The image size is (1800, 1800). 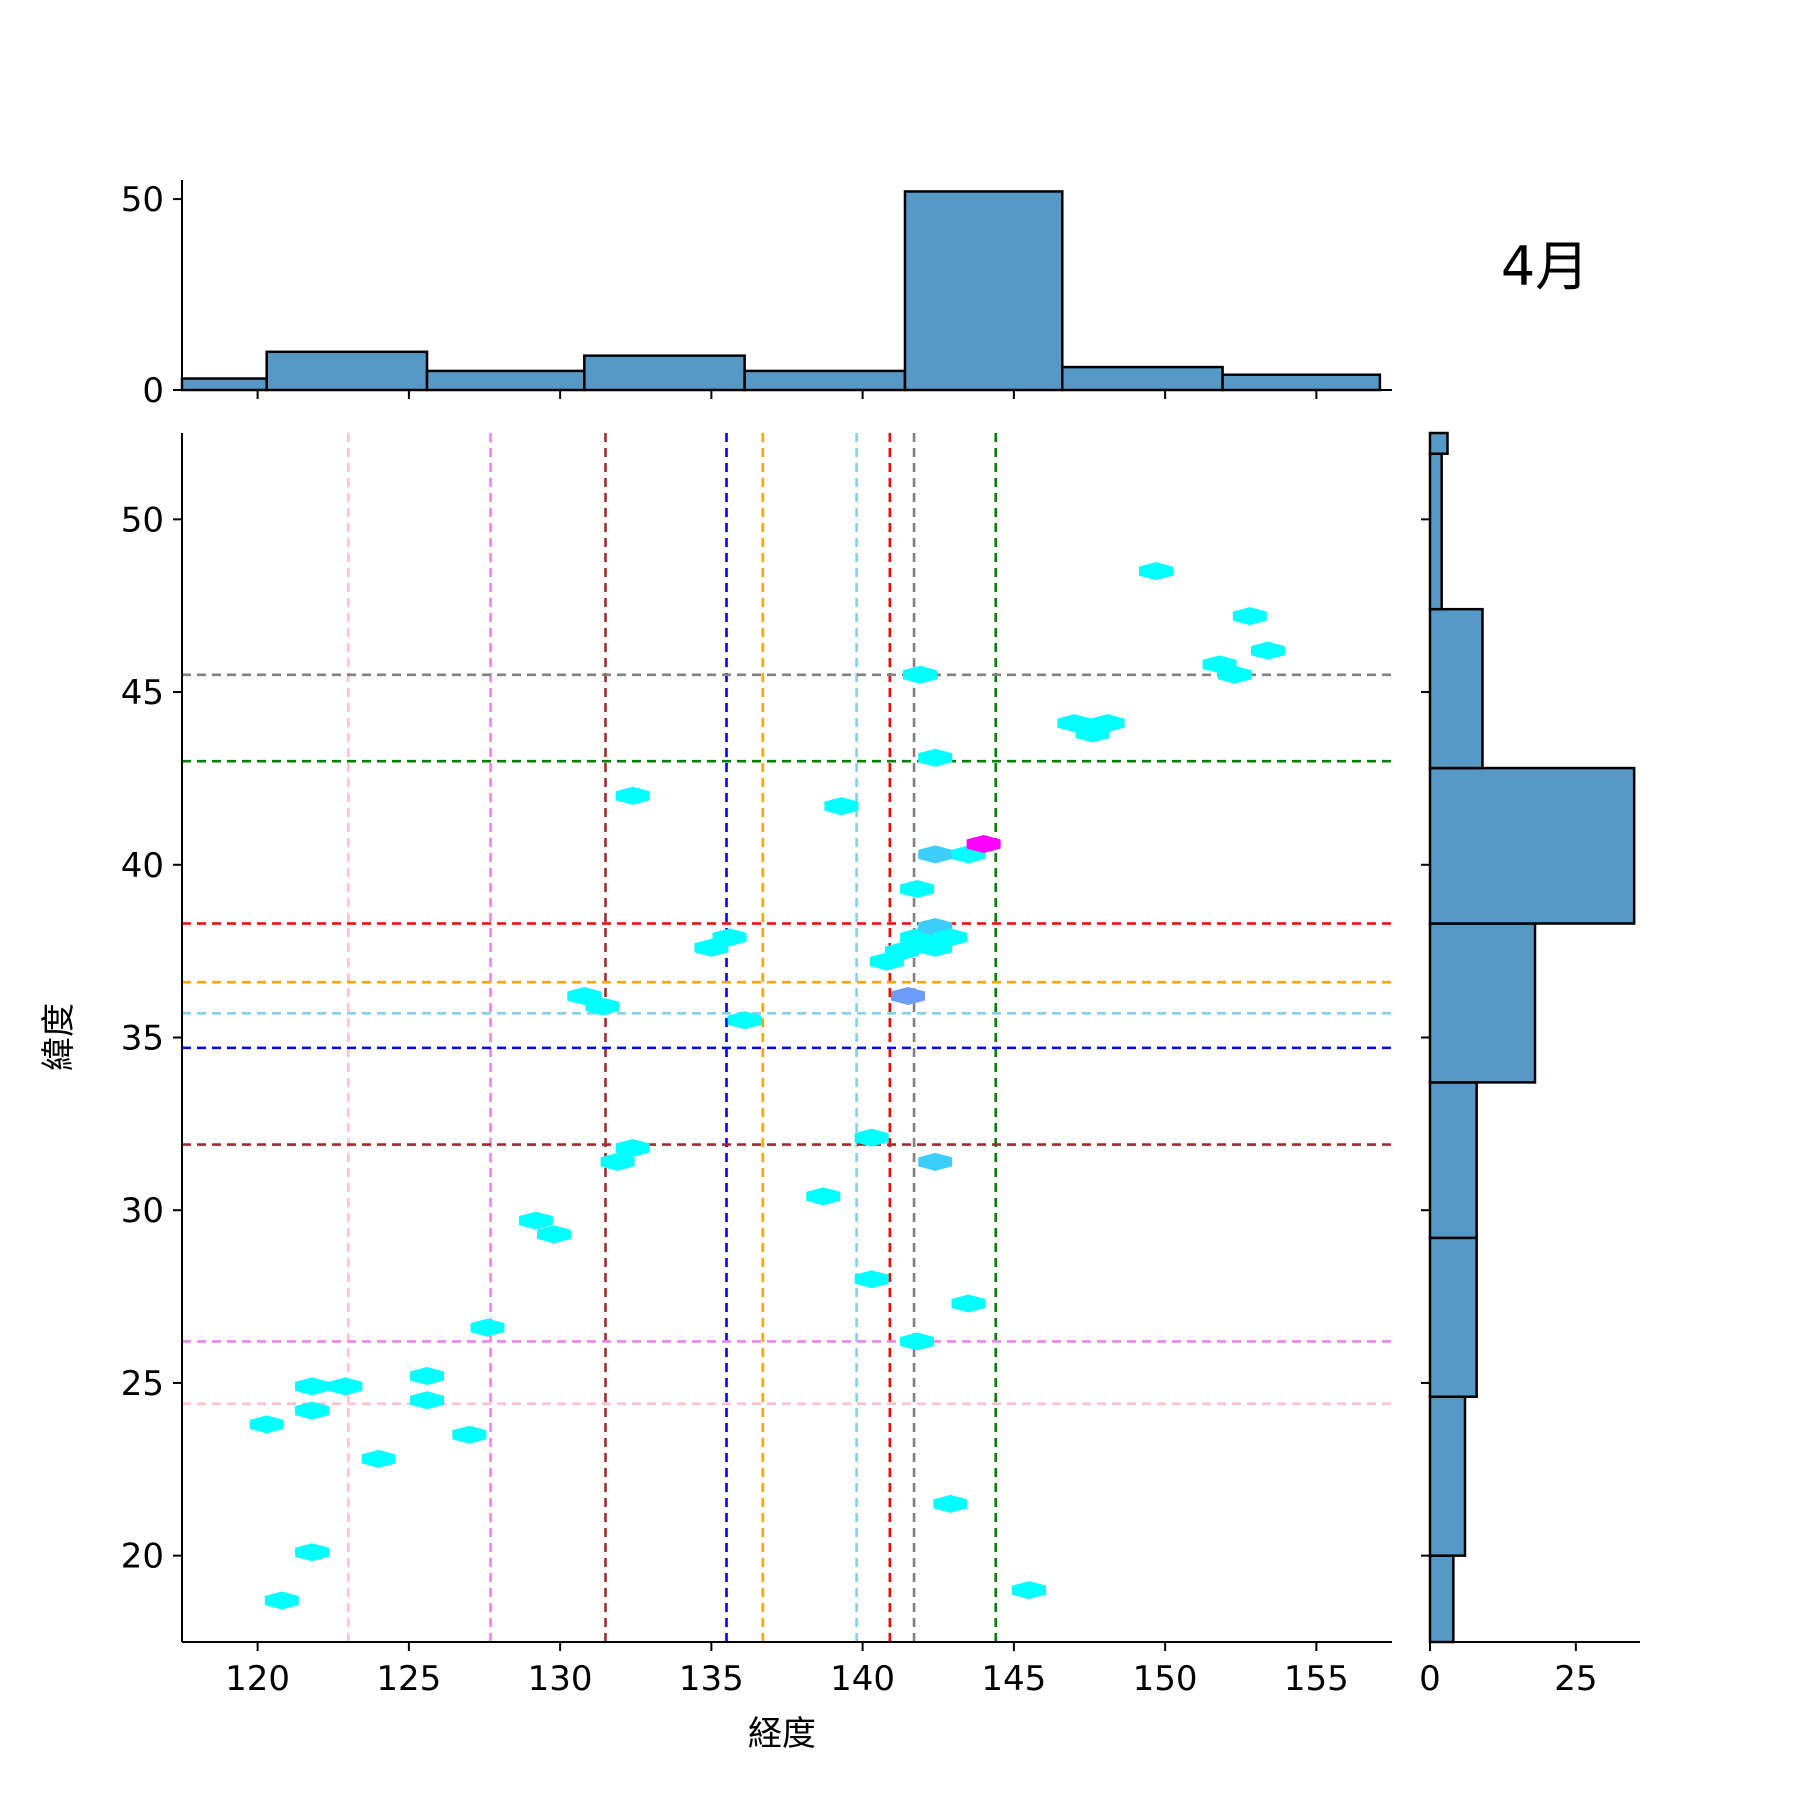 I want to click on x-tick-label: 150, so click(x=1165, y=1679).